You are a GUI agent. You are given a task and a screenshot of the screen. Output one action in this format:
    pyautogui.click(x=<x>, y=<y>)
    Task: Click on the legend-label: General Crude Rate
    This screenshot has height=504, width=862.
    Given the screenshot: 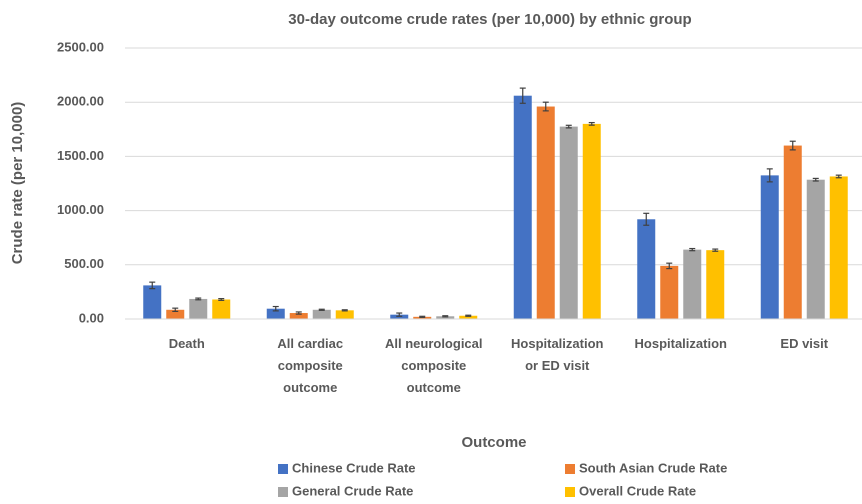 What is the action you would take?
    pyautogui.click(x=352, y=490)
    